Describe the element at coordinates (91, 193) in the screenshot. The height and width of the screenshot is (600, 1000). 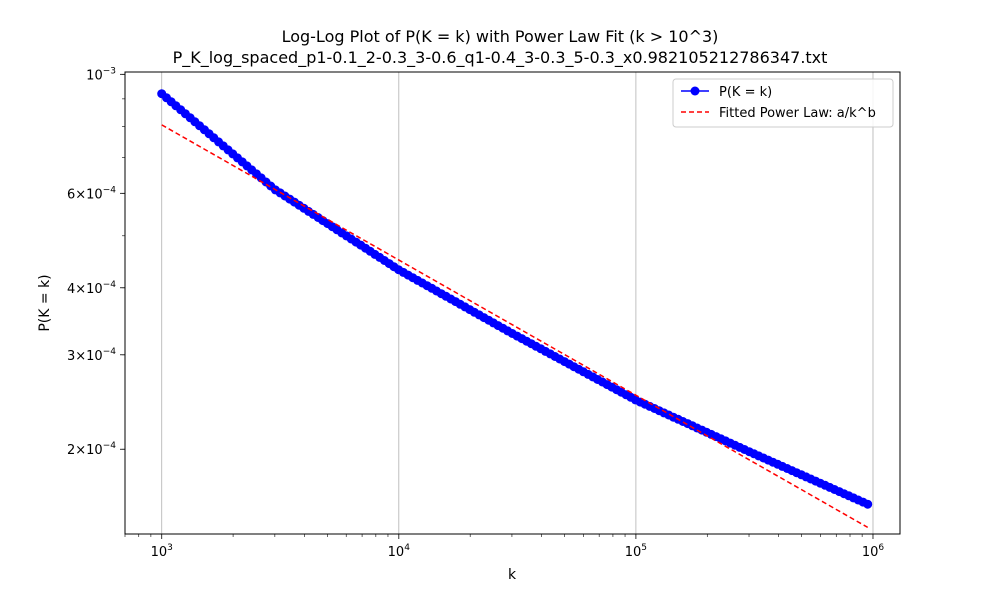
I see `y-tick-label: 6×10⁻⁴` at that location.